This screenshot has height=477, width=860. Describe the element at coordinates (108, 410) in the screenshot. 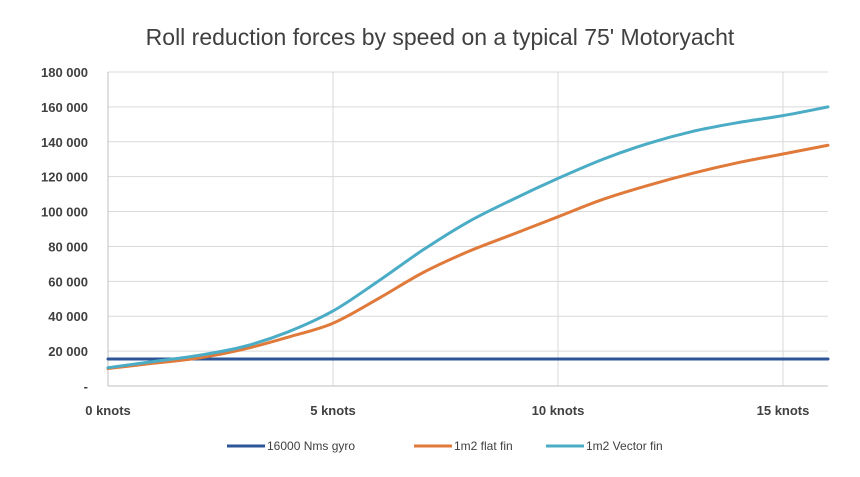

I see `x-tick-label: 0 knots` at that location.